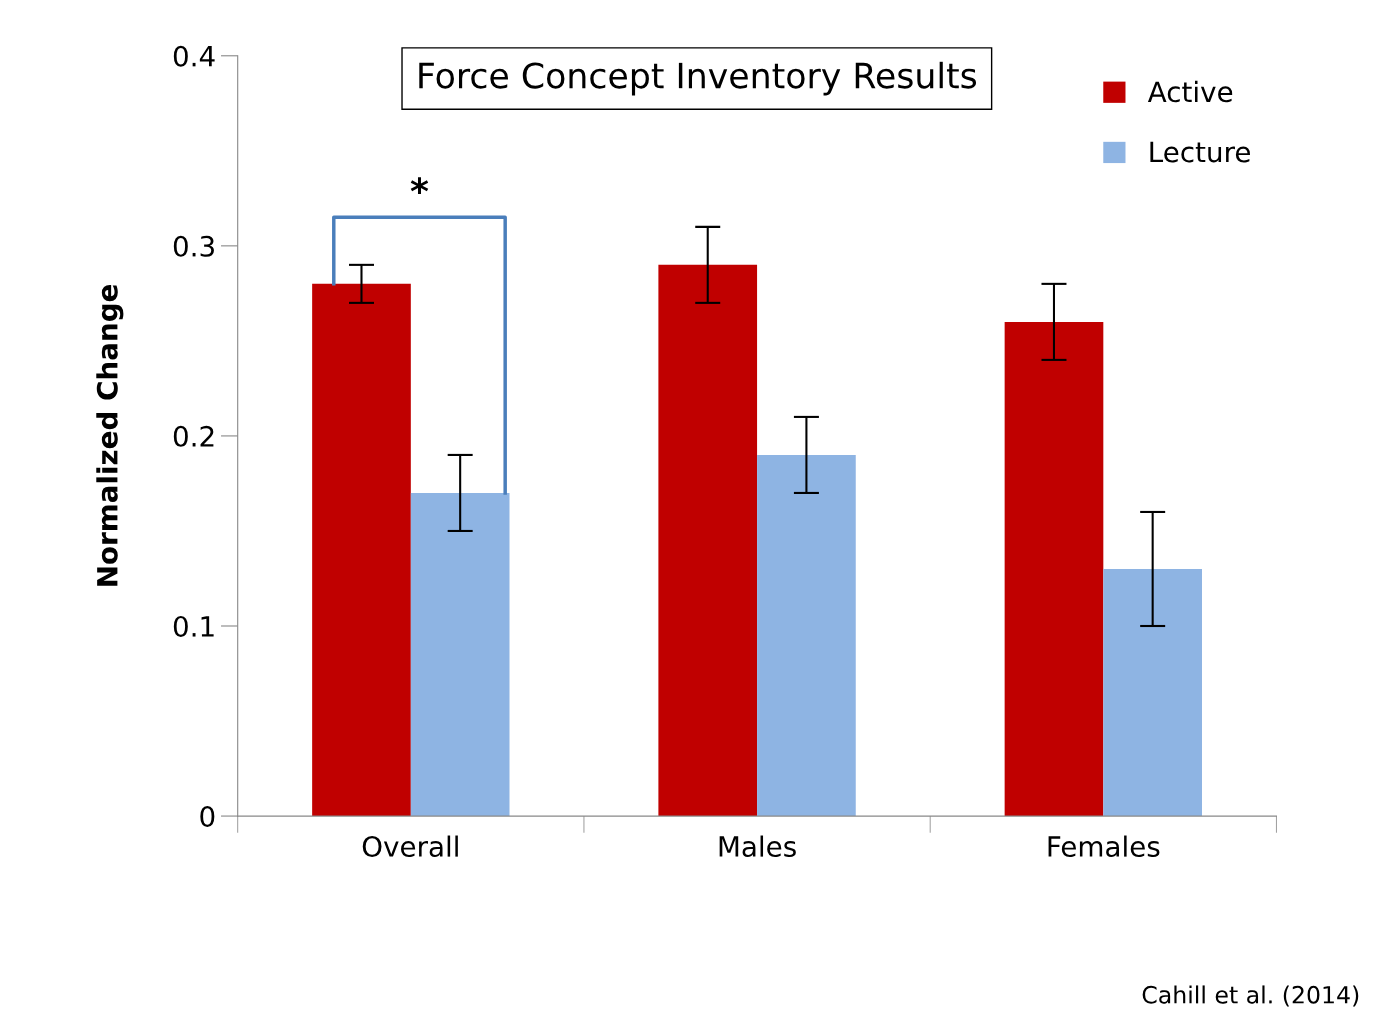 This screenshot has width=1374, height=1033. Describe the element at coordinates (1250, 996) in the screenshot. I see `text: Cahill et al. (2014)` at that location.